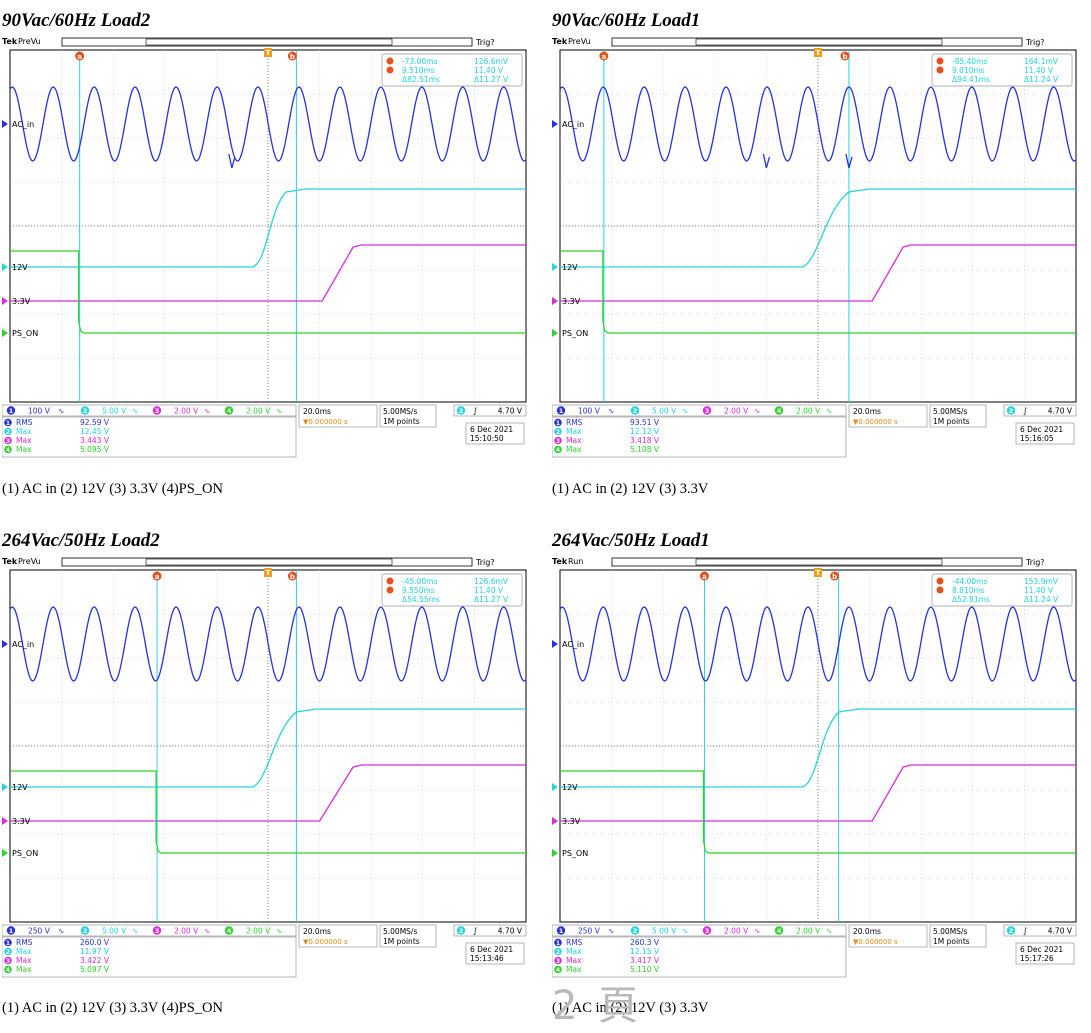  What do you see at coordinates (268, 748) in the screenshot?
I see `waveform-12v` at bounding box center [268, 748].